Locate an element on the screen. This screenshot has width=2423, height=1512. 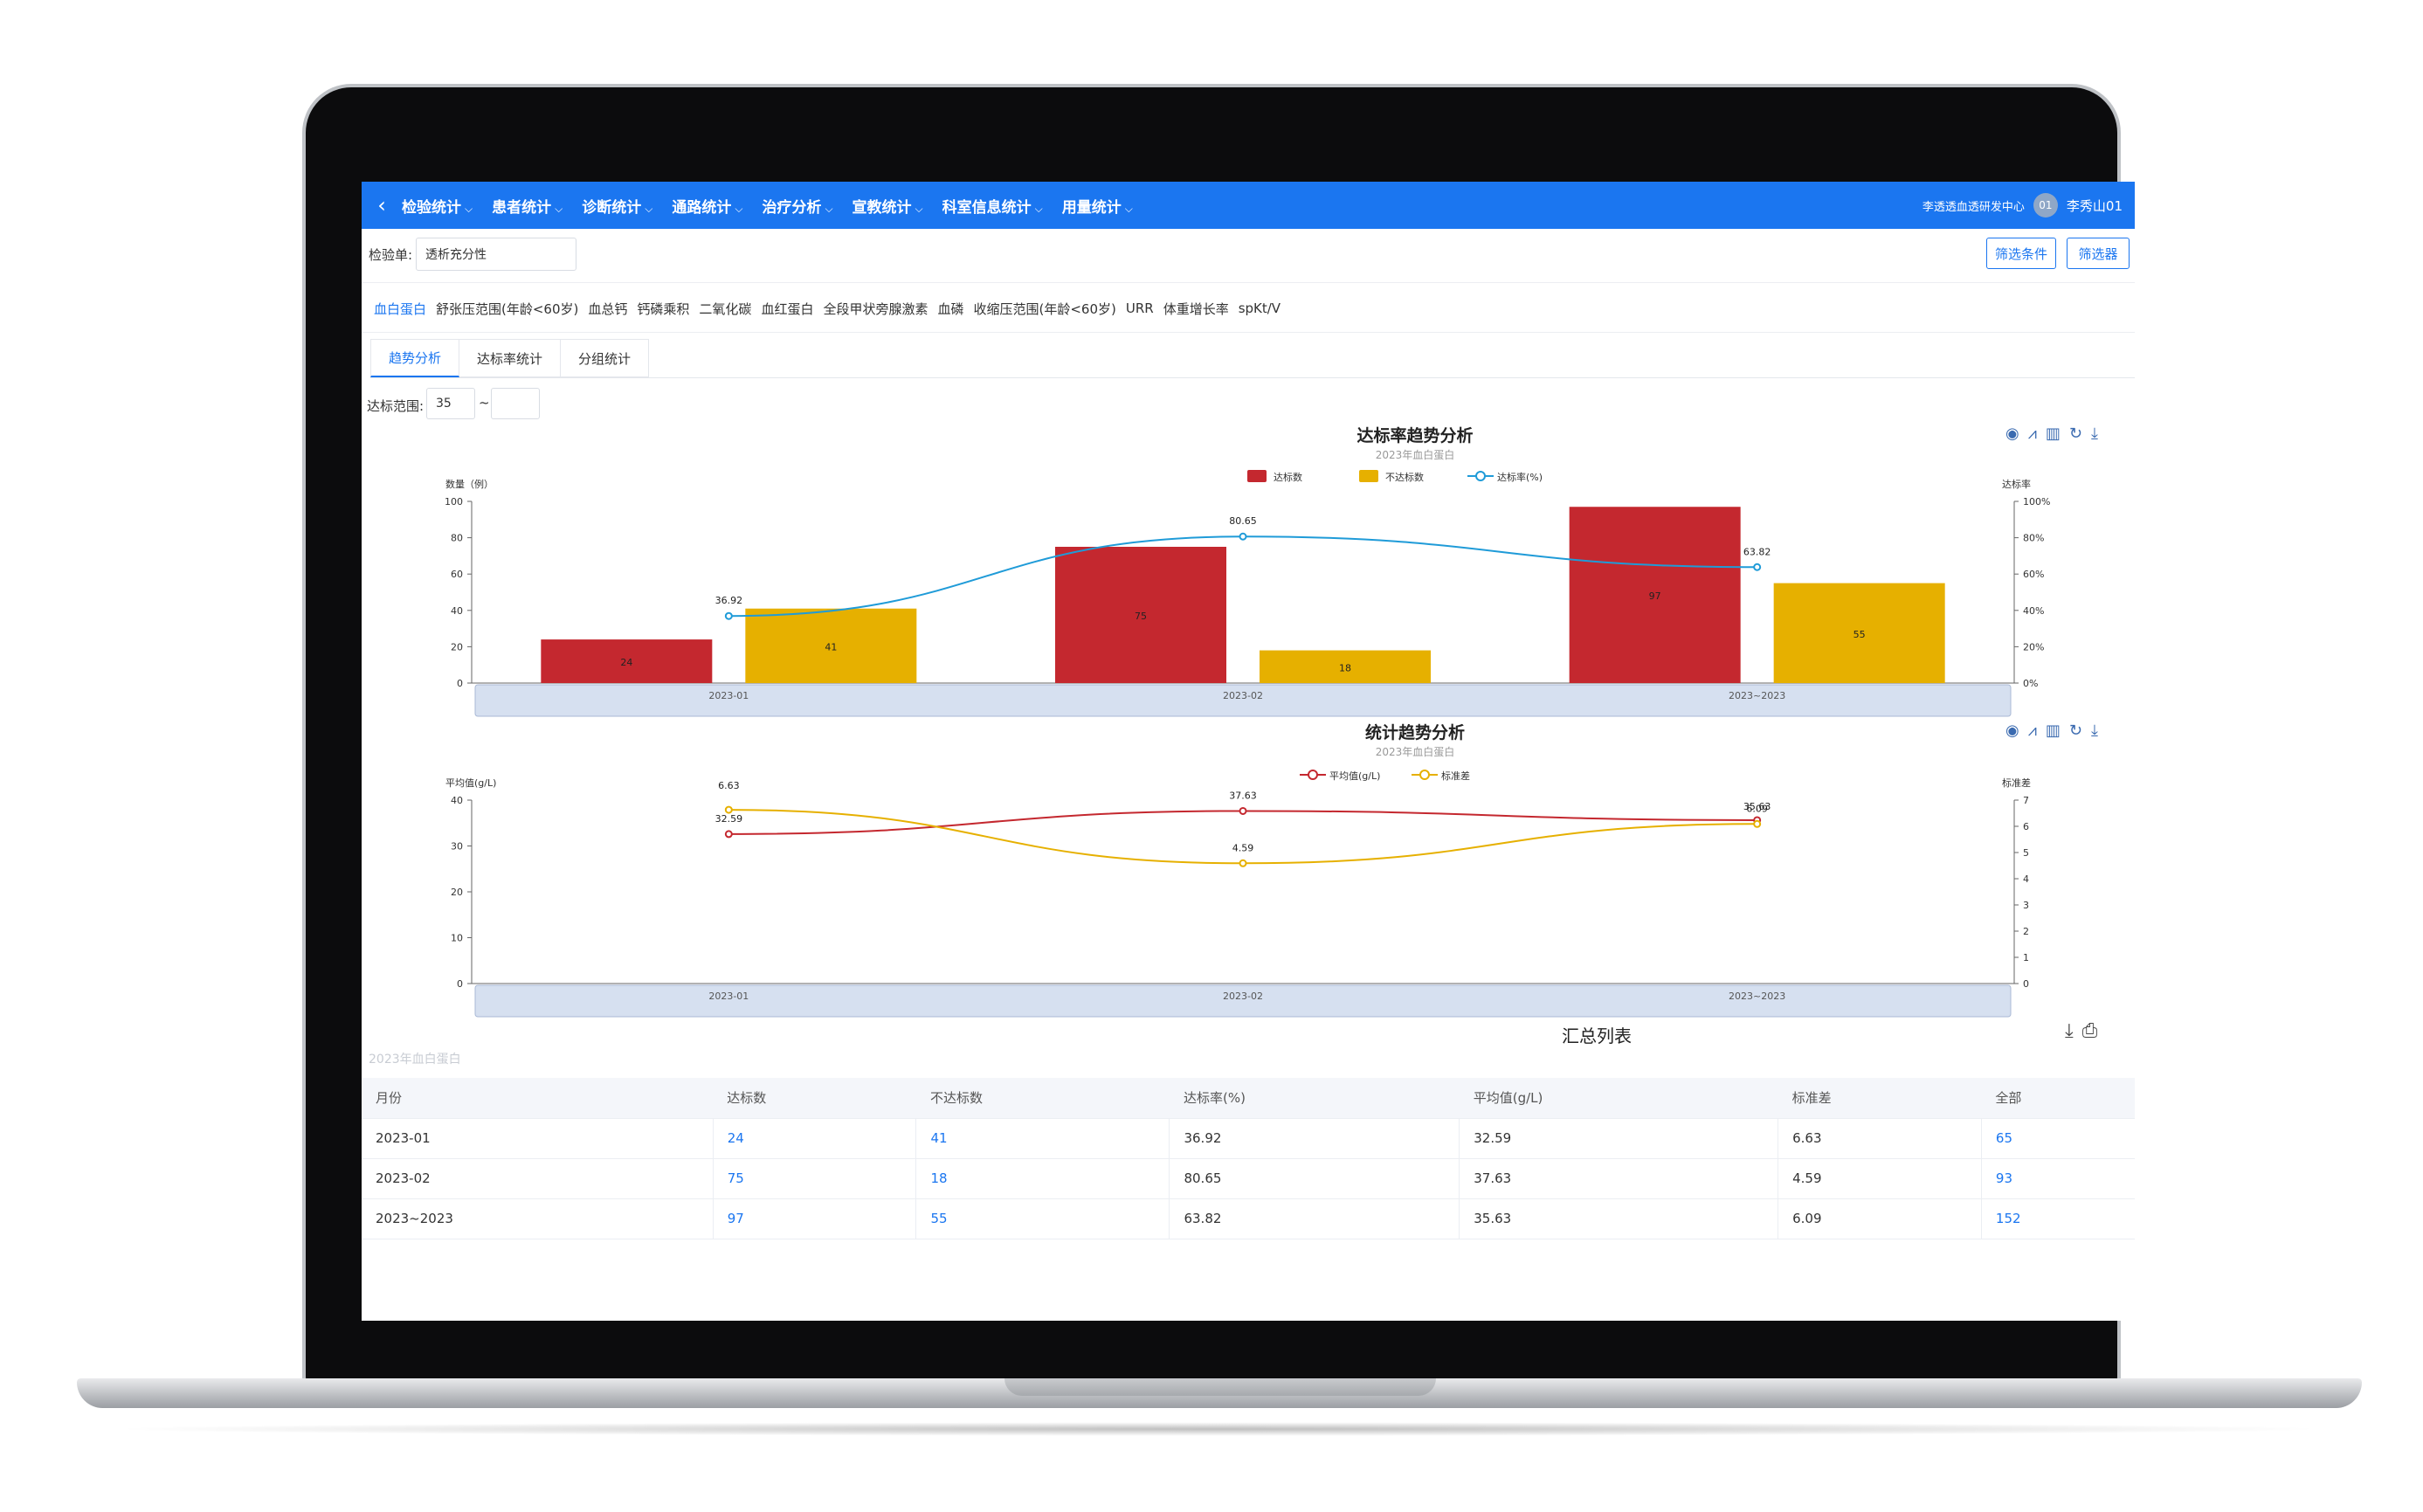
test-item: URR is located at coordinates (1140, 308).